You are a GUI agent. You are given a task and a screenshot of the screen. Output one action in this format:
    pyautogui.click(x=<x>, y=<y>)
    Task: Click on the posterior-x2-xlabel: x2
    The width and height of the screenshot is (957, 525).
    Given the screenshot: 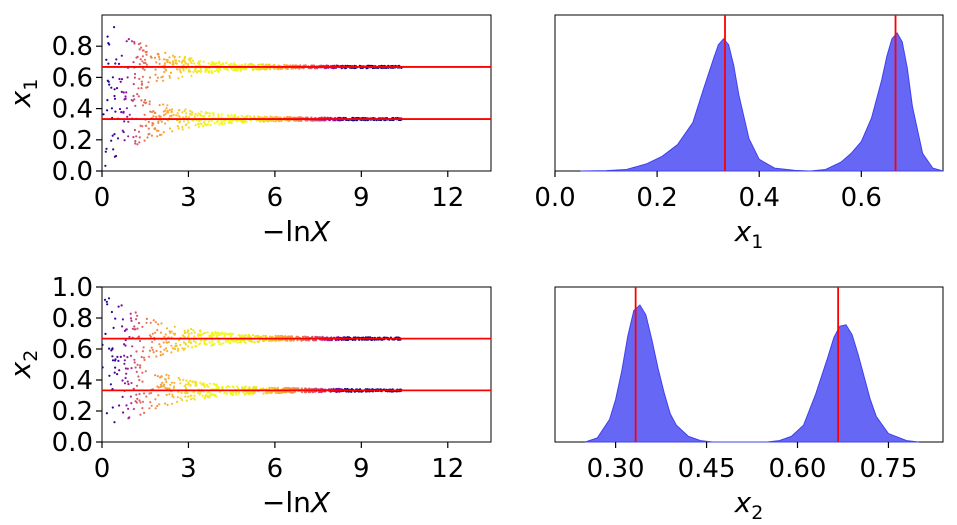 What is the action you would take?
    pyautogui.click(x=749, y=505)
    